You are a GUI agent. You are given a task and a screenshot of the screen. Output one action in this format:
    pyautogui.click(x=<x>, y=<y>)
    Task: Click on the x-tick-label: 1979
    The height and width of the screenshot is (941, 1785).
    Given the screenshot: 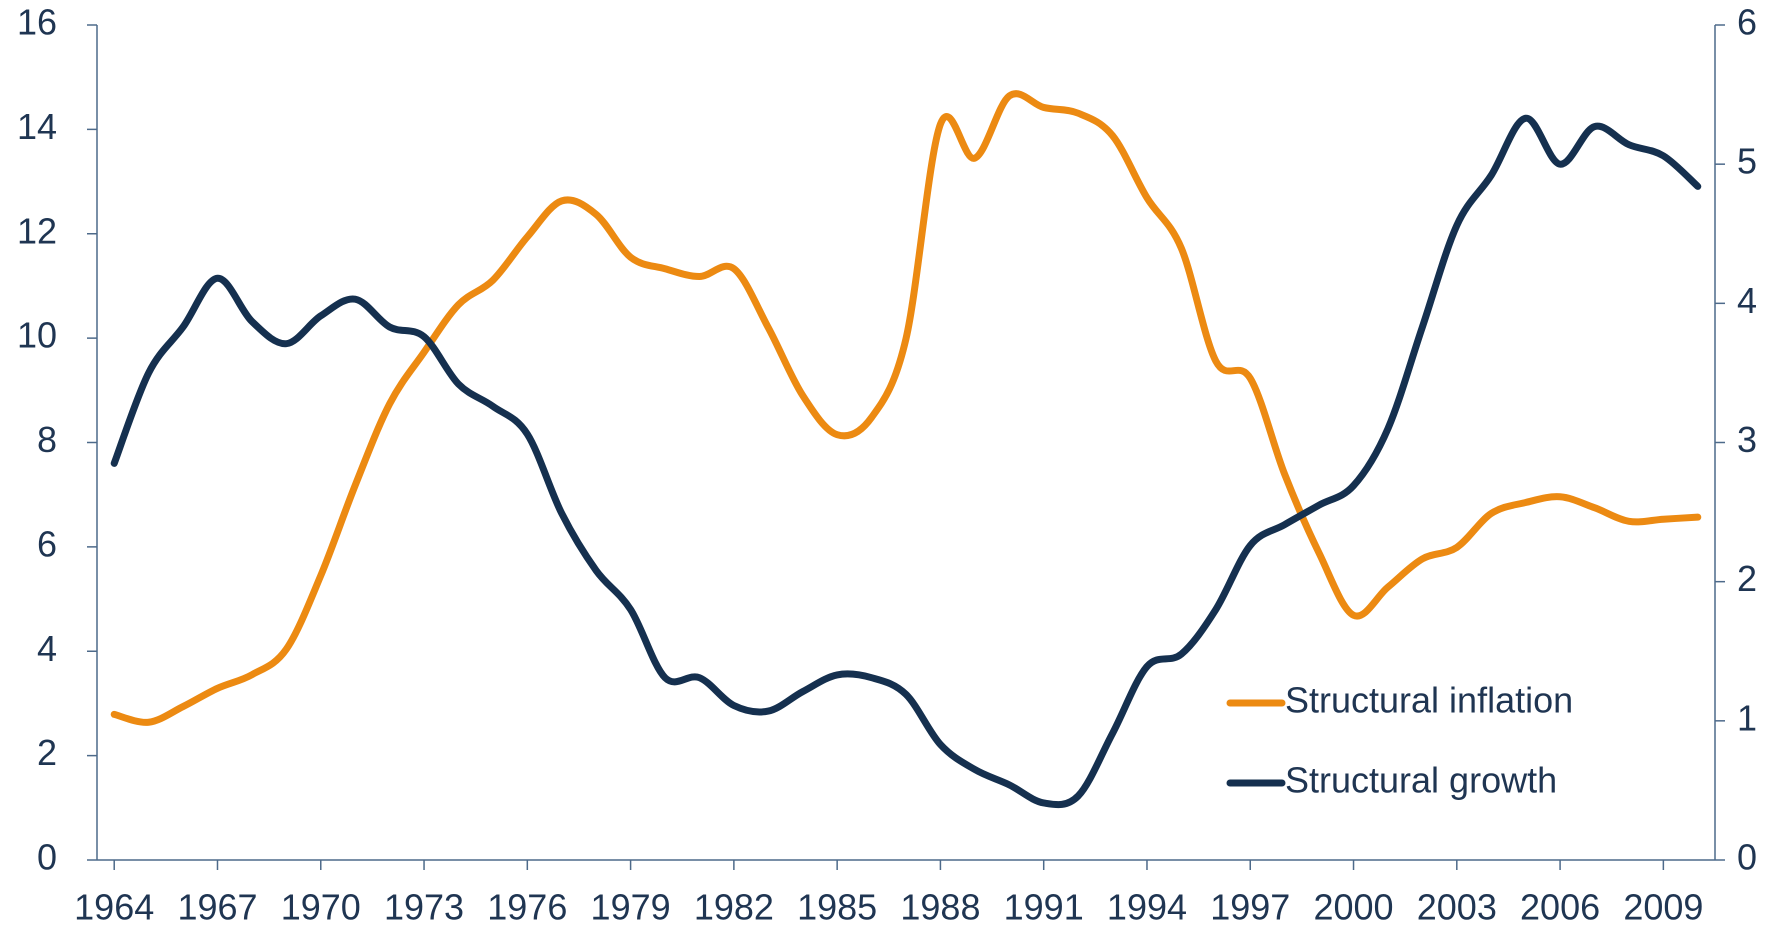 What is the action you would take?
    pyautogui.click(x=631, y=907)
    